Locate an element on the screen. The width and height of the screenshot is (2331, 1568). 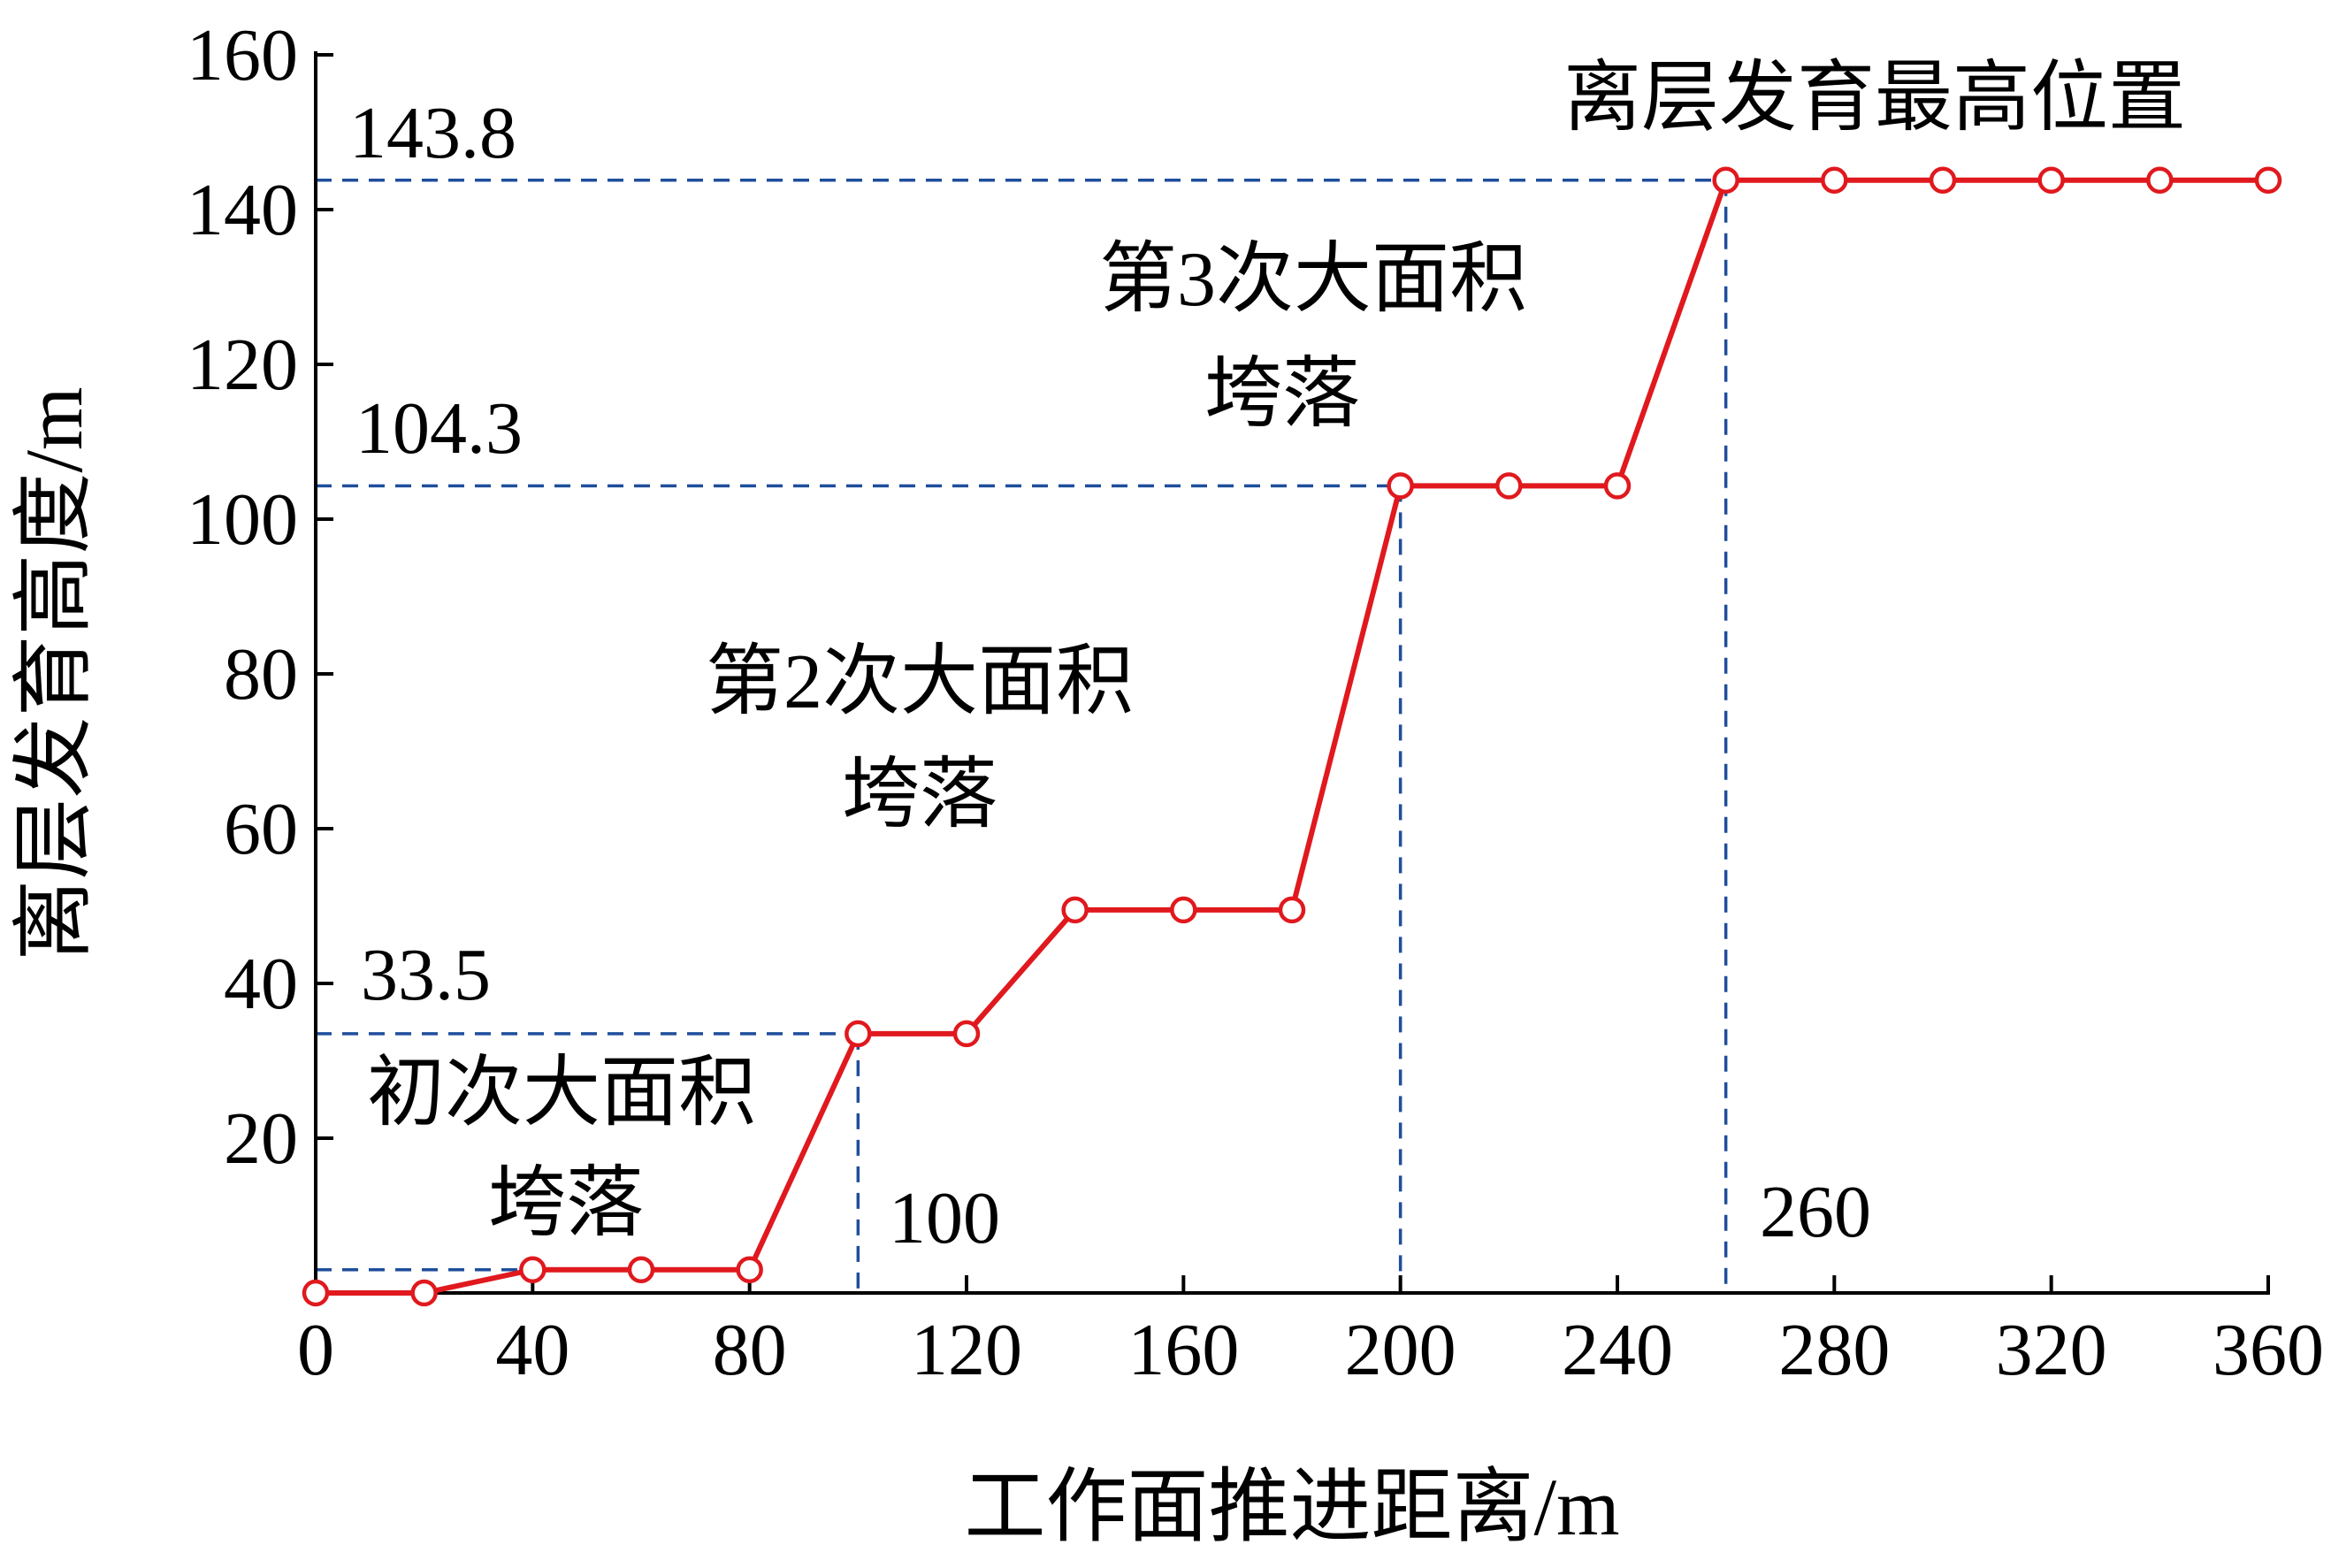
y-tick-label: 20 is located at coordinates (261, 1139).